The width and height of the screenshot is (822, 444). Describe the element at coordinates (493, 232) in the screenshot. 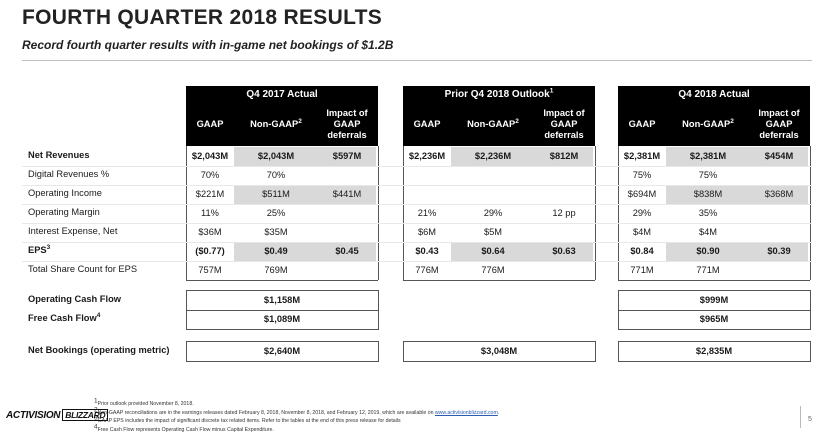

I see `table-cell: $5M` at that location.